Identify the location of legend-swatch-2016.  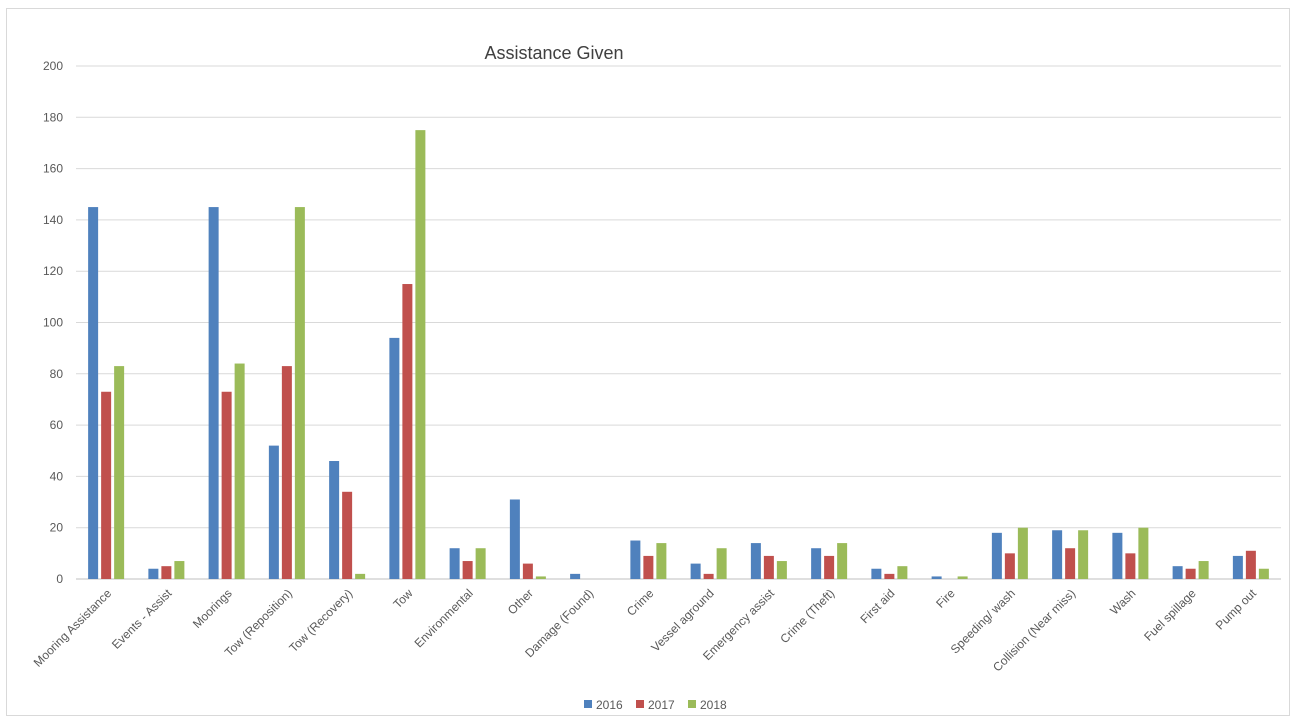
(588, 704).